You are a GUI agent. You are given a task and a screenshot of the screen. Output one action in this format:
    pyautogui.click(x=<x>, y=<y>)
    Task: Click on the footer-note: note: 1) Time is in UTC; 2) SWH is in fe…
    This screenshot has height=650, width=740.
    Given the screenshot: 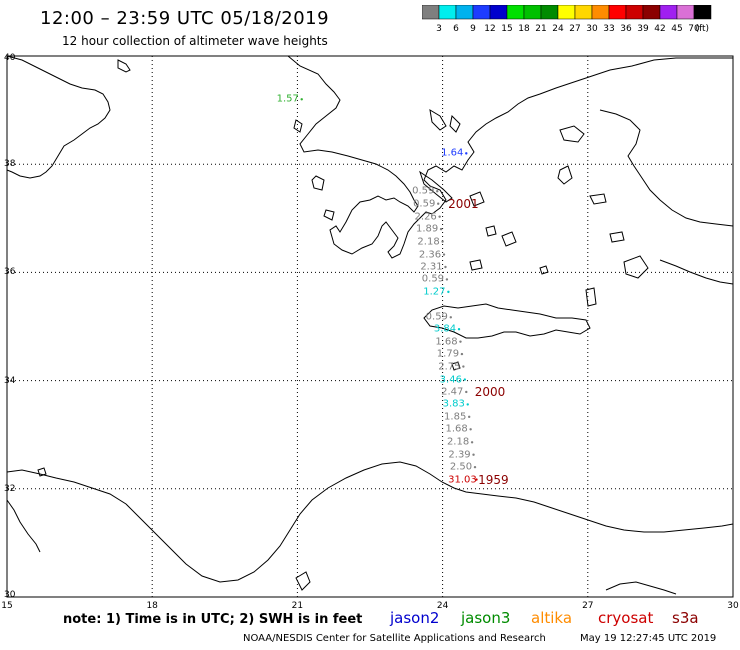 What is the action you would take?
    pyautogui.click(x=213, y=619)
    